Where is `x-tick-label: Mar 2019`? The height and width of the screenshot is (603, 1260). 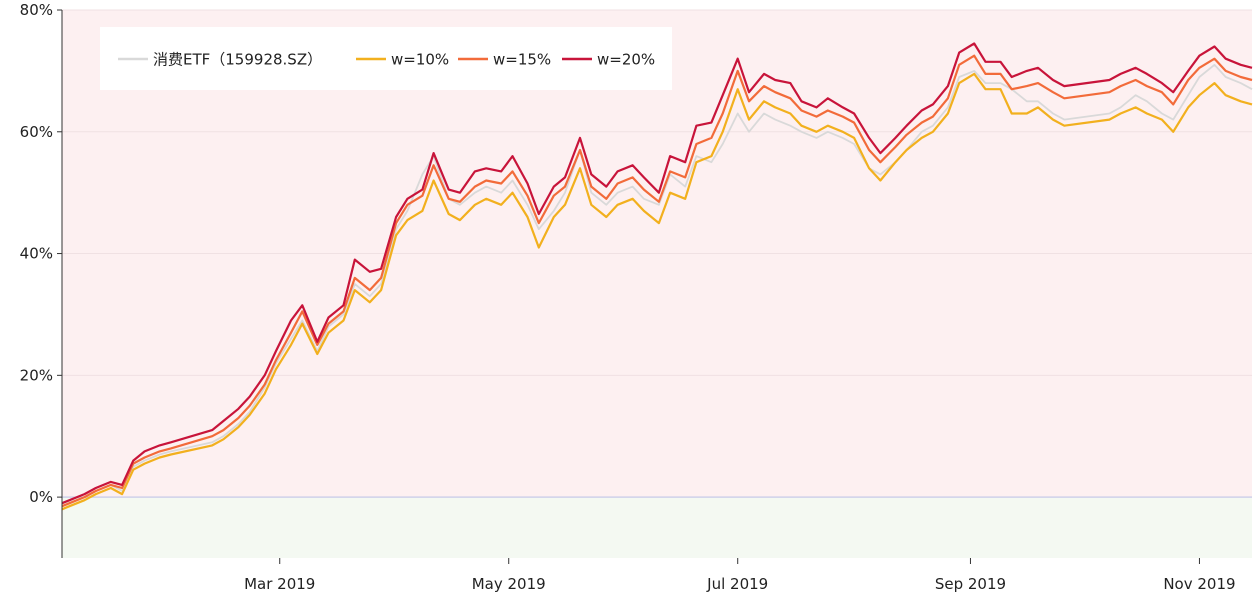 x-tick-label: Mar 2019 is located at coordinates (279, 584).